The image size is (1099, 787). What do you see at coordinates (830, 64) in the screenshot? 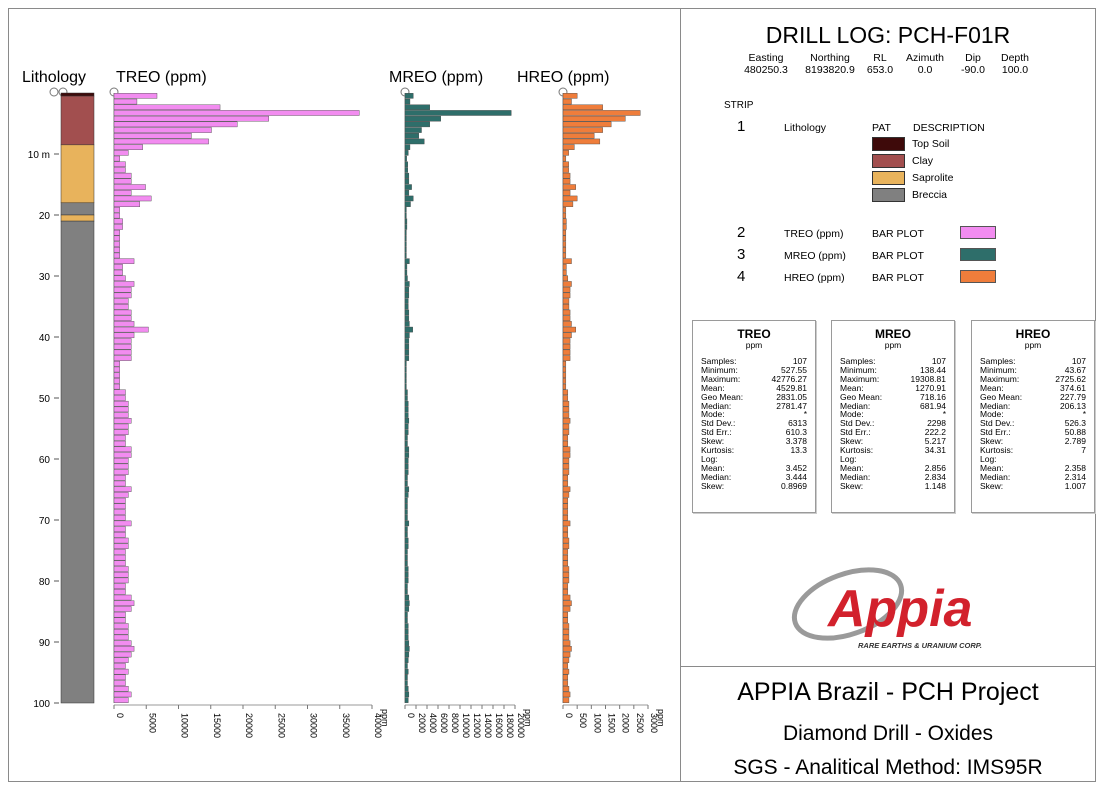
I see `collar-field-northing: Northing 8193820.9` at bounding box center [830, 64].